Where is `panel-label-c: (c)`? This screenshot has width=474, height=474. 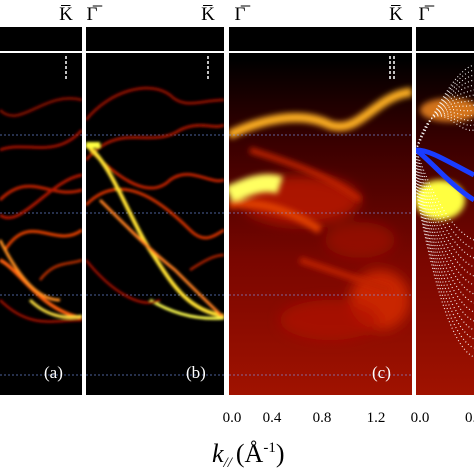 panel-label-c: (c) is located at coordinates (381, 372).